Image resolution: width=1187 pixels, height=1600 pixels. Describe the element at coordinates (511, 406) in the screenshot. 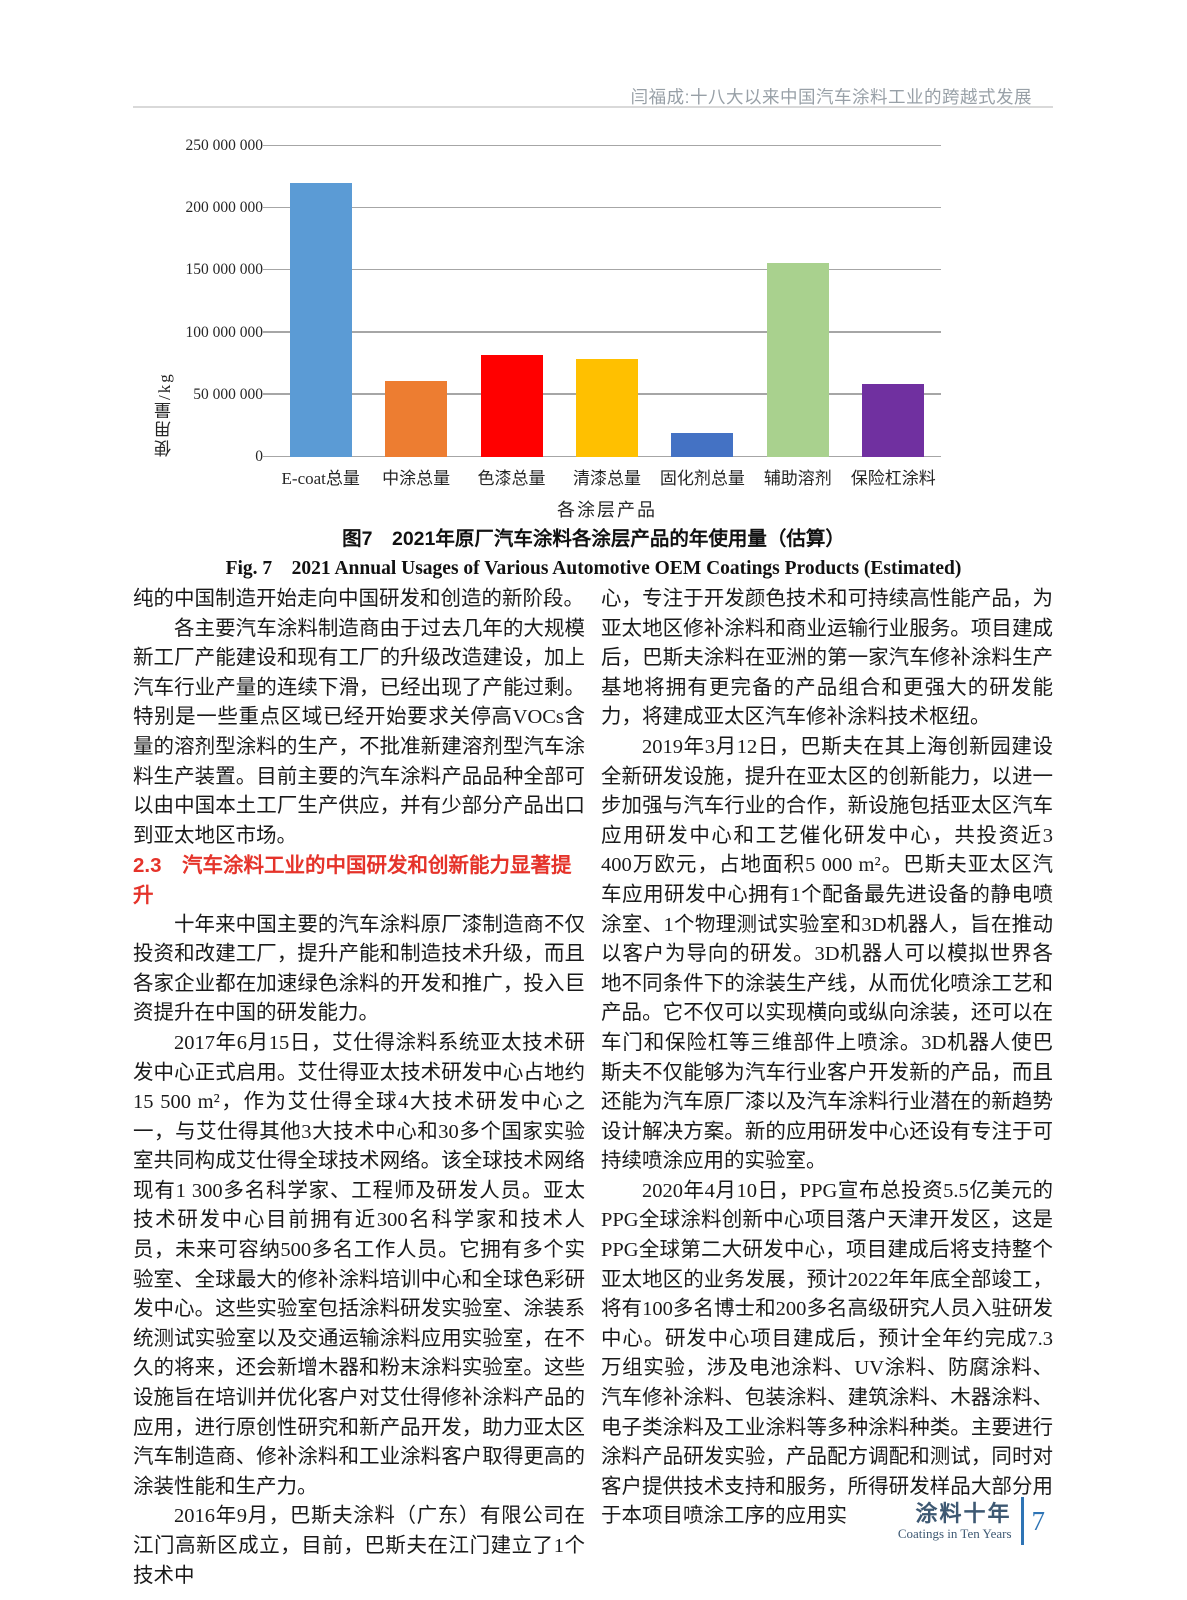

I see `bar-色漆总量` at that location.